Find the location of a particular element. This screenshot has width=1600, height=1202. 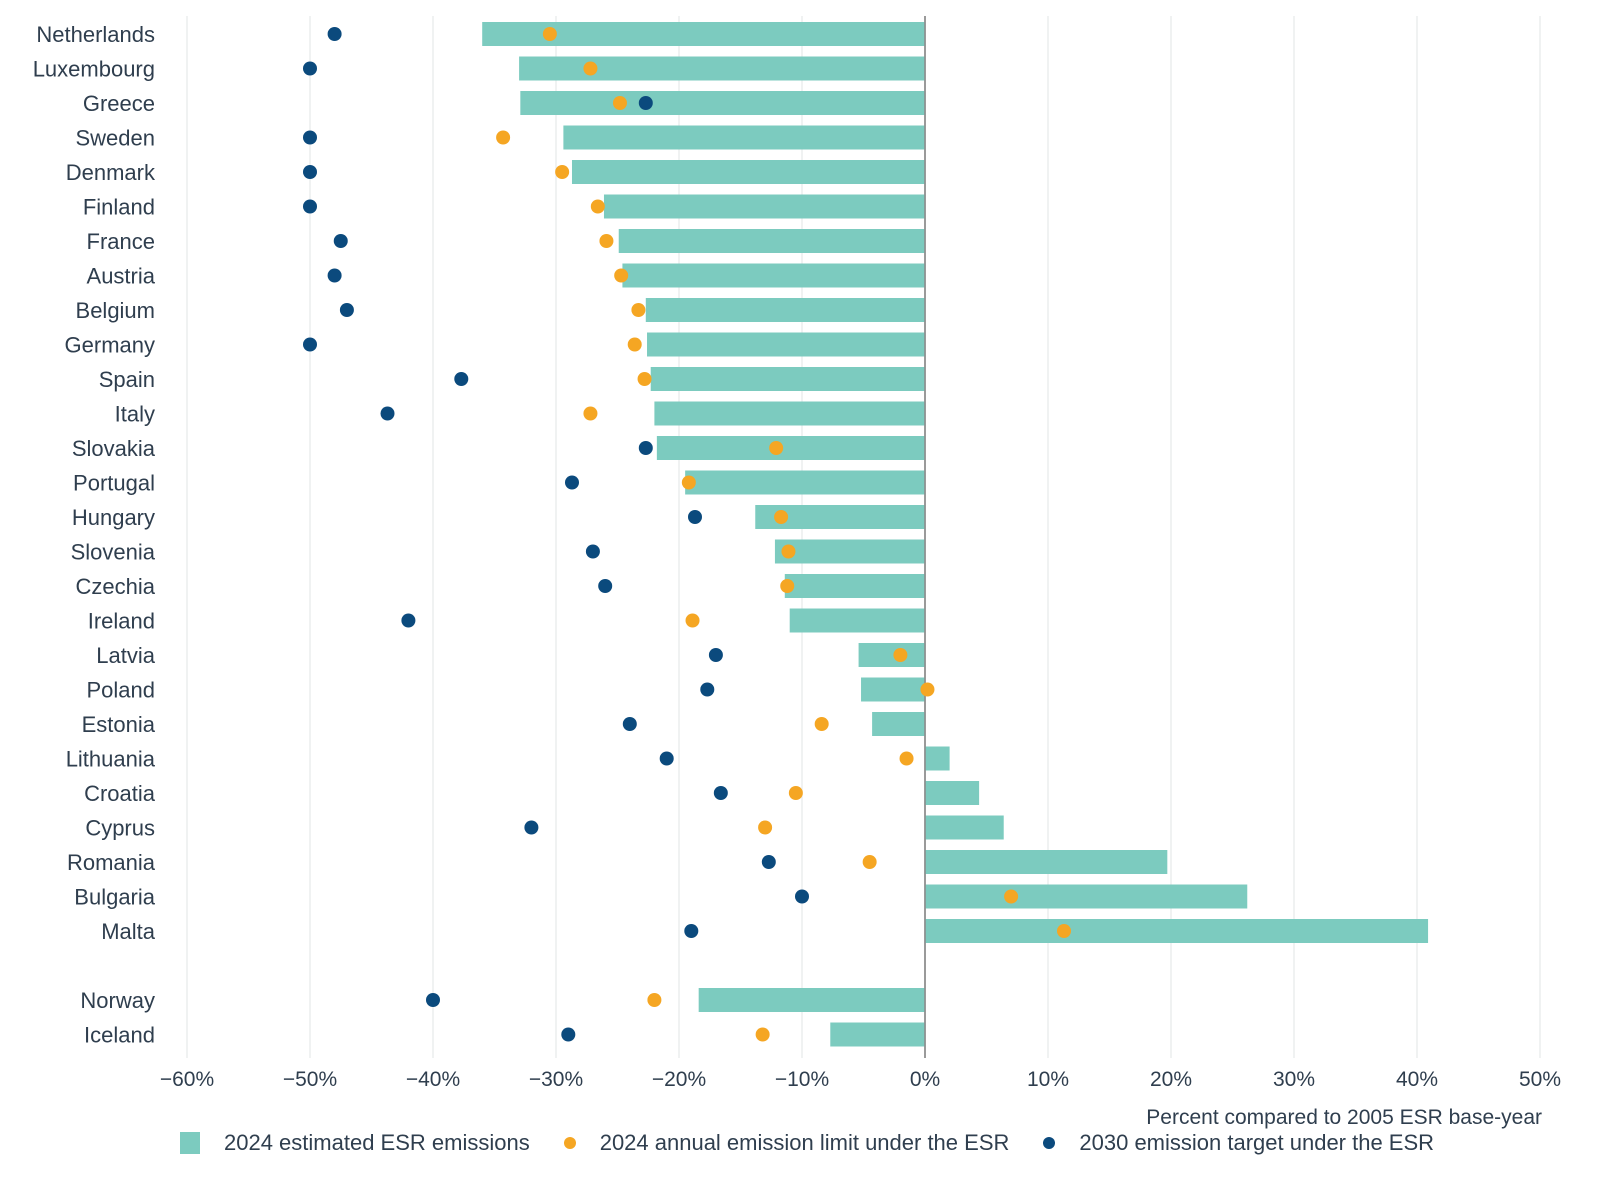

category-label: Bulgaria is located at coordinates (114, 897).